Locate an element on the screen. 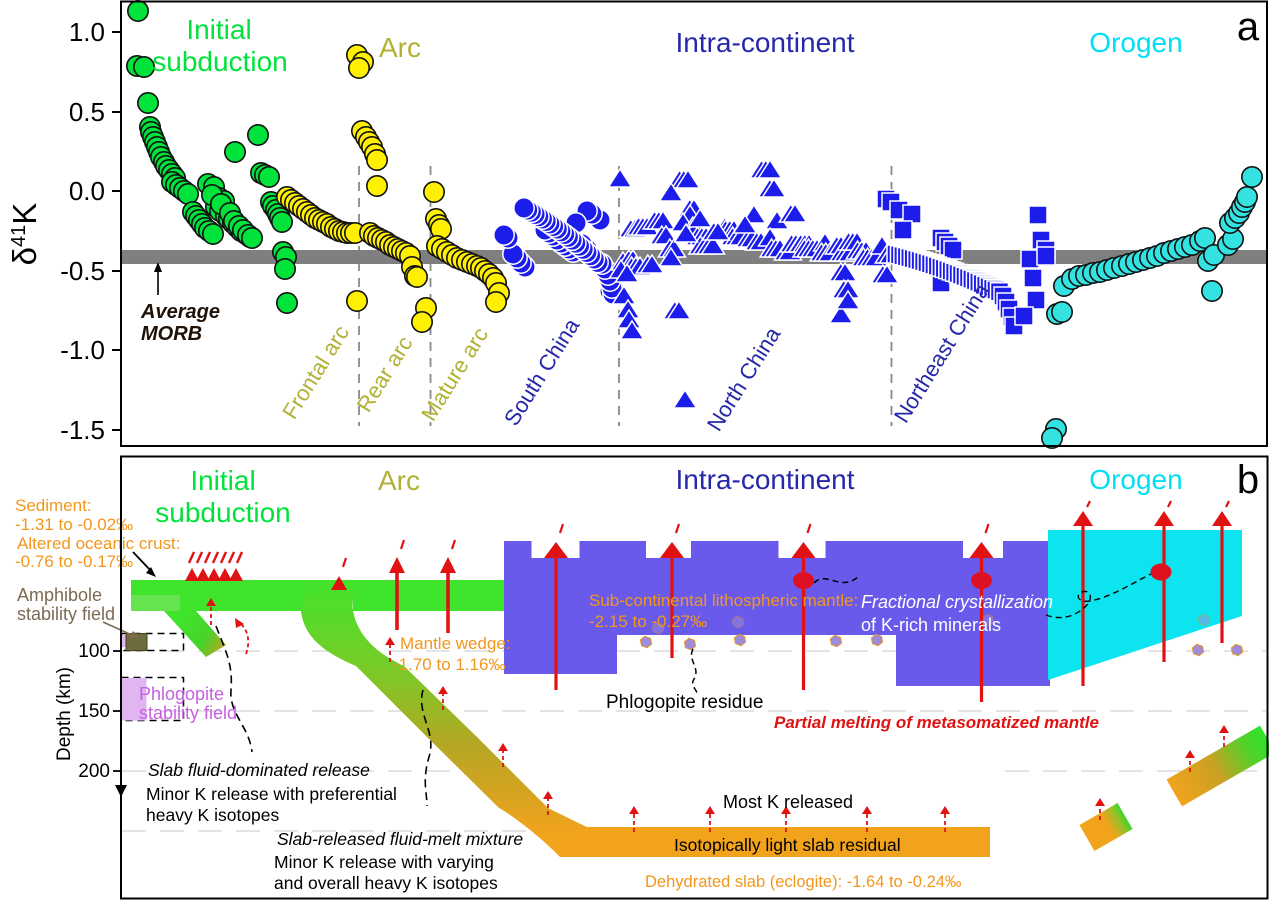  svg-text: Fractional crystallization is located at coordinates (957, 602).